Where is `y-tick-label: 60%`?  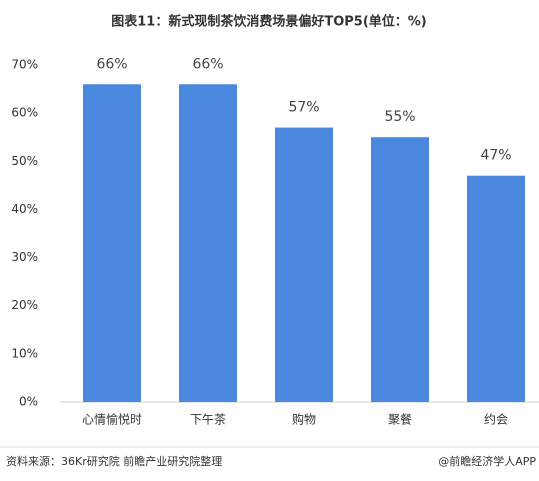 y-tick-label: 60% is located at coordinates (24, 113).